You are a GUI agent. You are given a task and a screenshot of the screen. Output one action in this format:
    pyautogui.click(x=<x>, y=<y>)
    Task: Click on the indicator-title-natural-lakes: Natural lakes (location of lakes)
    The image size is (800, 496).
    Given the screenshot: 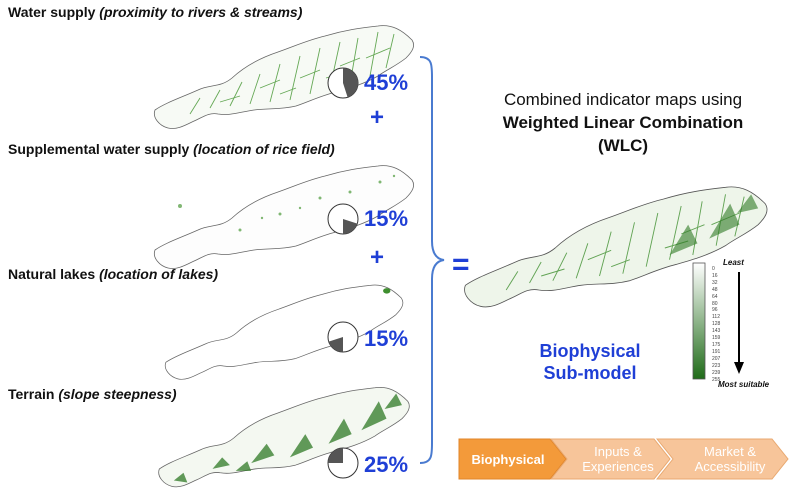 What is the action you would take?
    pyautogui.click(x=113, y=274)
    